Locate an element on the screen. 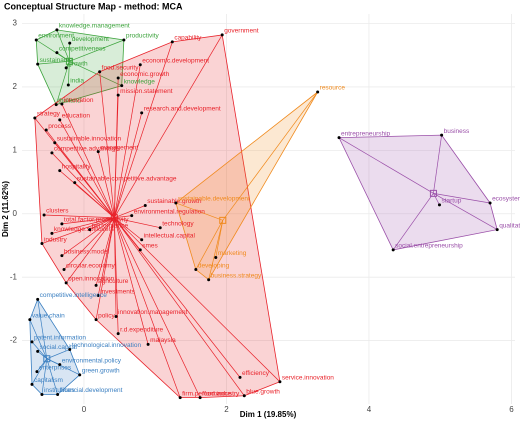  point-label: technology is located at coordinates (178, 223).